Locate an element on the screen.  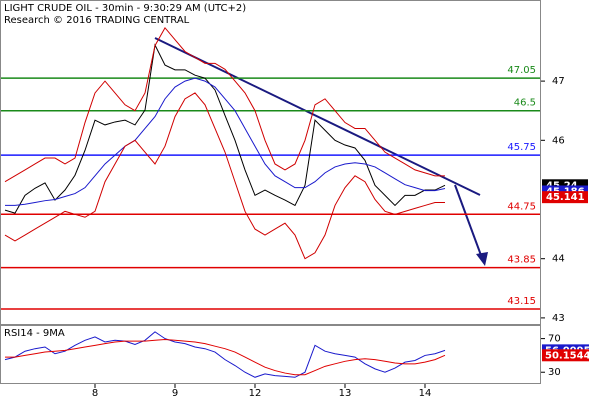
rsi-marker-label: 50.1544 is located at coordinates (567, 355).